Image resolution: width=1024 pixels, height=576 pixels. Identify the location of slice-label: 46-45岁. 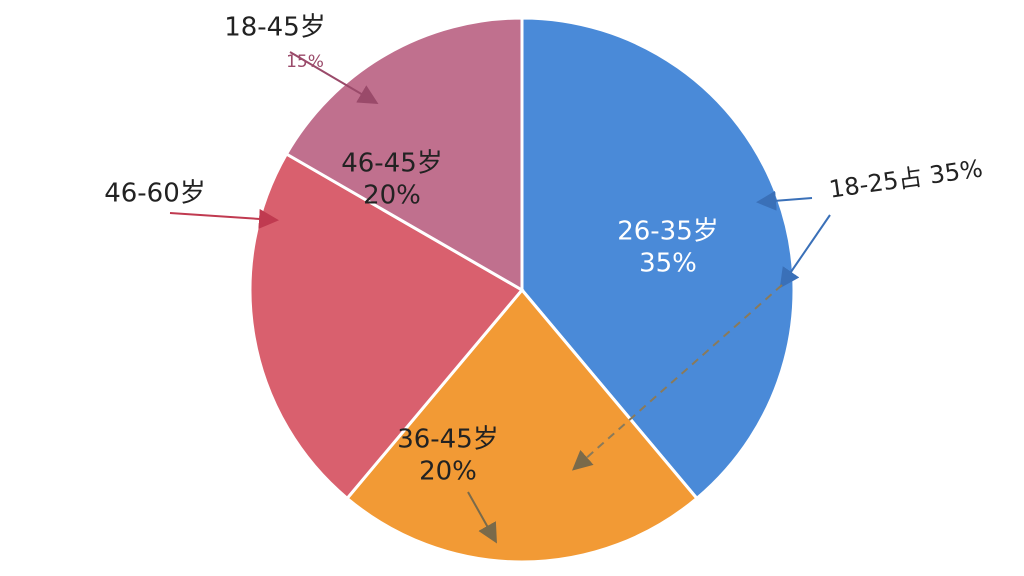
(392, 164).